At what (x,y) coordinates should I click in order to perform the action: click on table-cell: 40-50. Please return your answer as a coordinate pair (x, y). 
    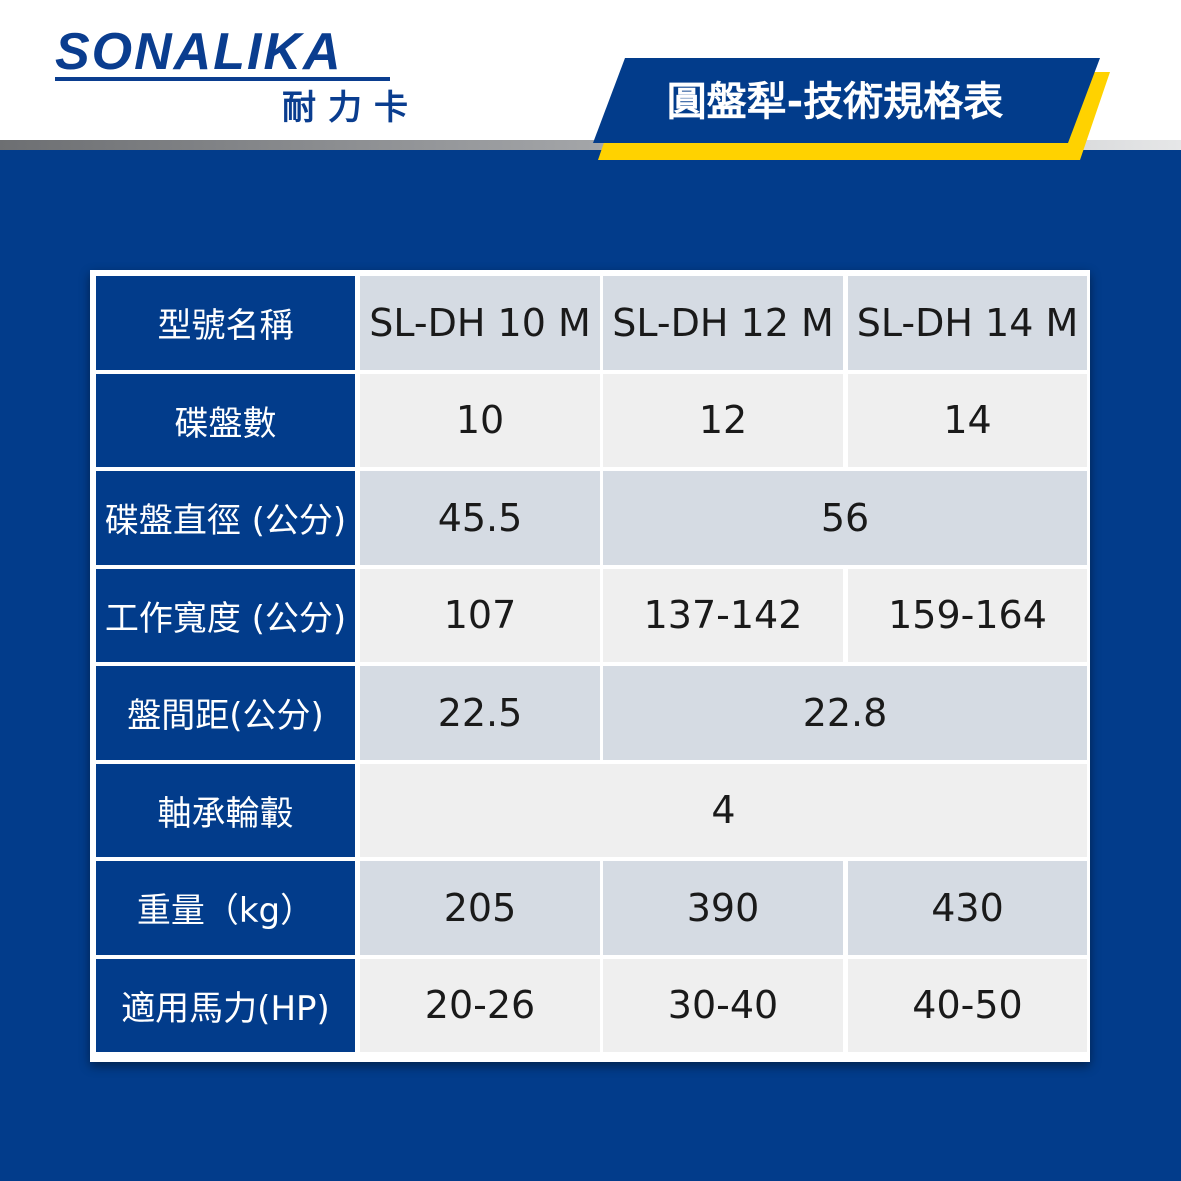
    Looking at the image, I should click on (967, 1005).